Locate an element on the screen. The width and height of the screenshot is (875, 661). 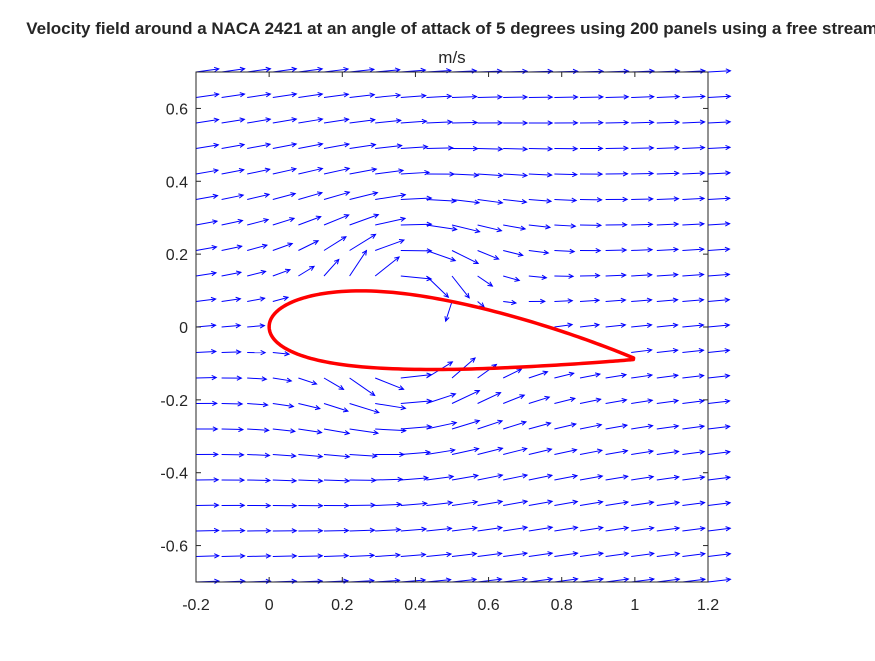
y-tick-label: -0.6 is located at coordinates (174, 547).